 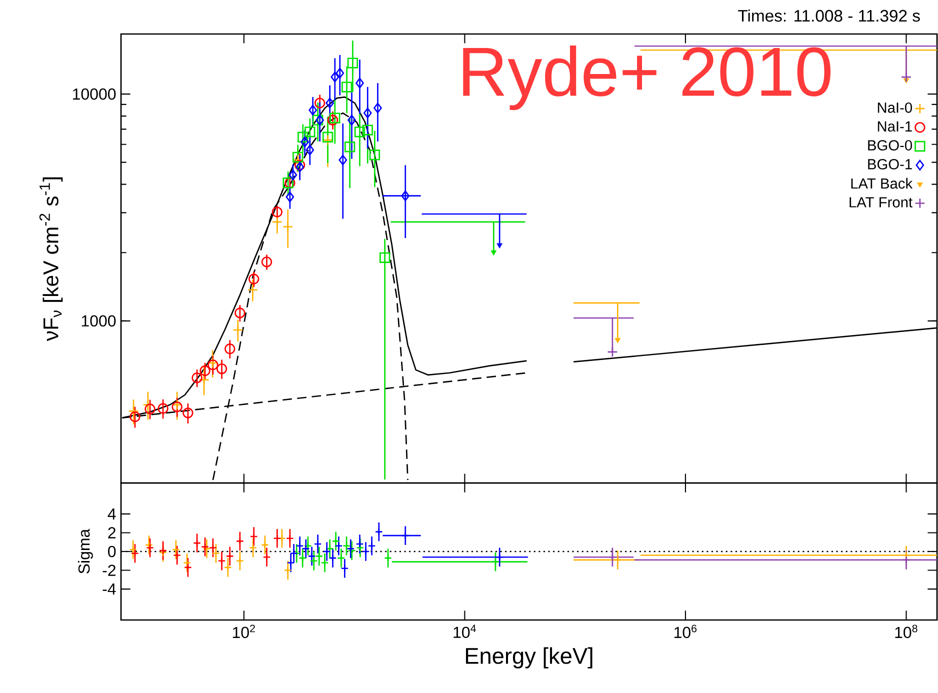 I want to click on y-tick-label: 0, so click(x=112, y=552).